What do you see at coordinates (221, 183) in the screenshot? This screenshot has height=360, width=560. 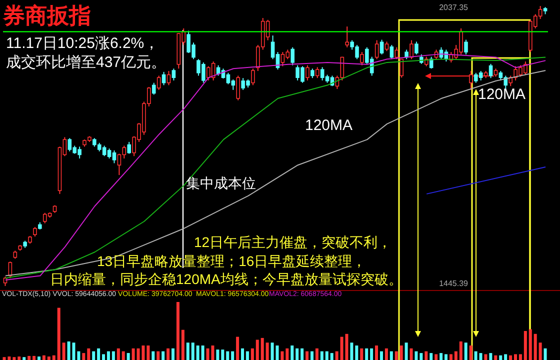 I see `annotation: 集中成本位` at bounding box center [221, 183].